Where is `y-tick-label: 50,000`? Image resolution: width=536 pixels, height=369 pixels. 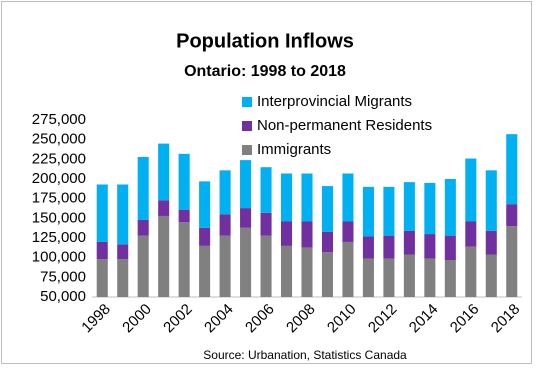
y-tick-label: 50,000 is located at coordinates (63, 296).